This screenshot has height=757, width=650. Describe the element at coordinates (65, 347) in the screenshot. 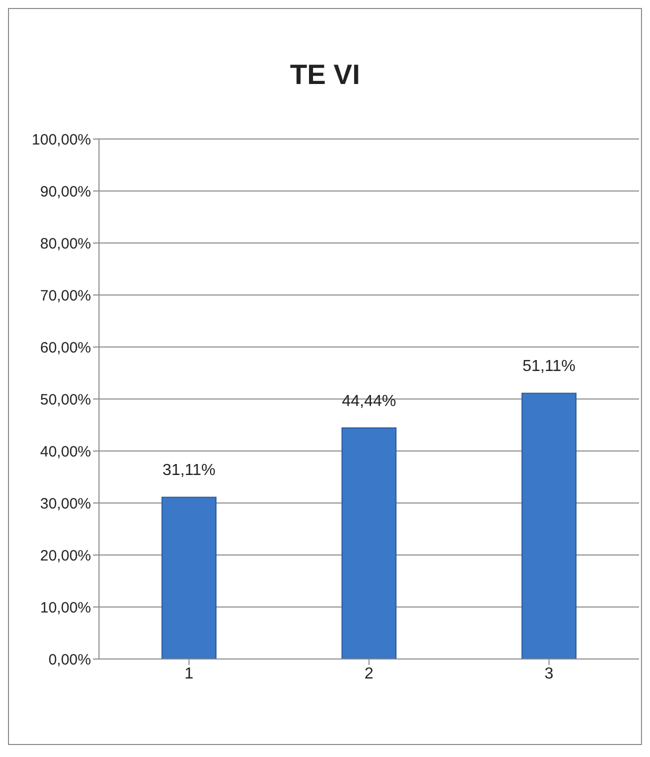

I see `y-tick-label: 60,00%` at that location.